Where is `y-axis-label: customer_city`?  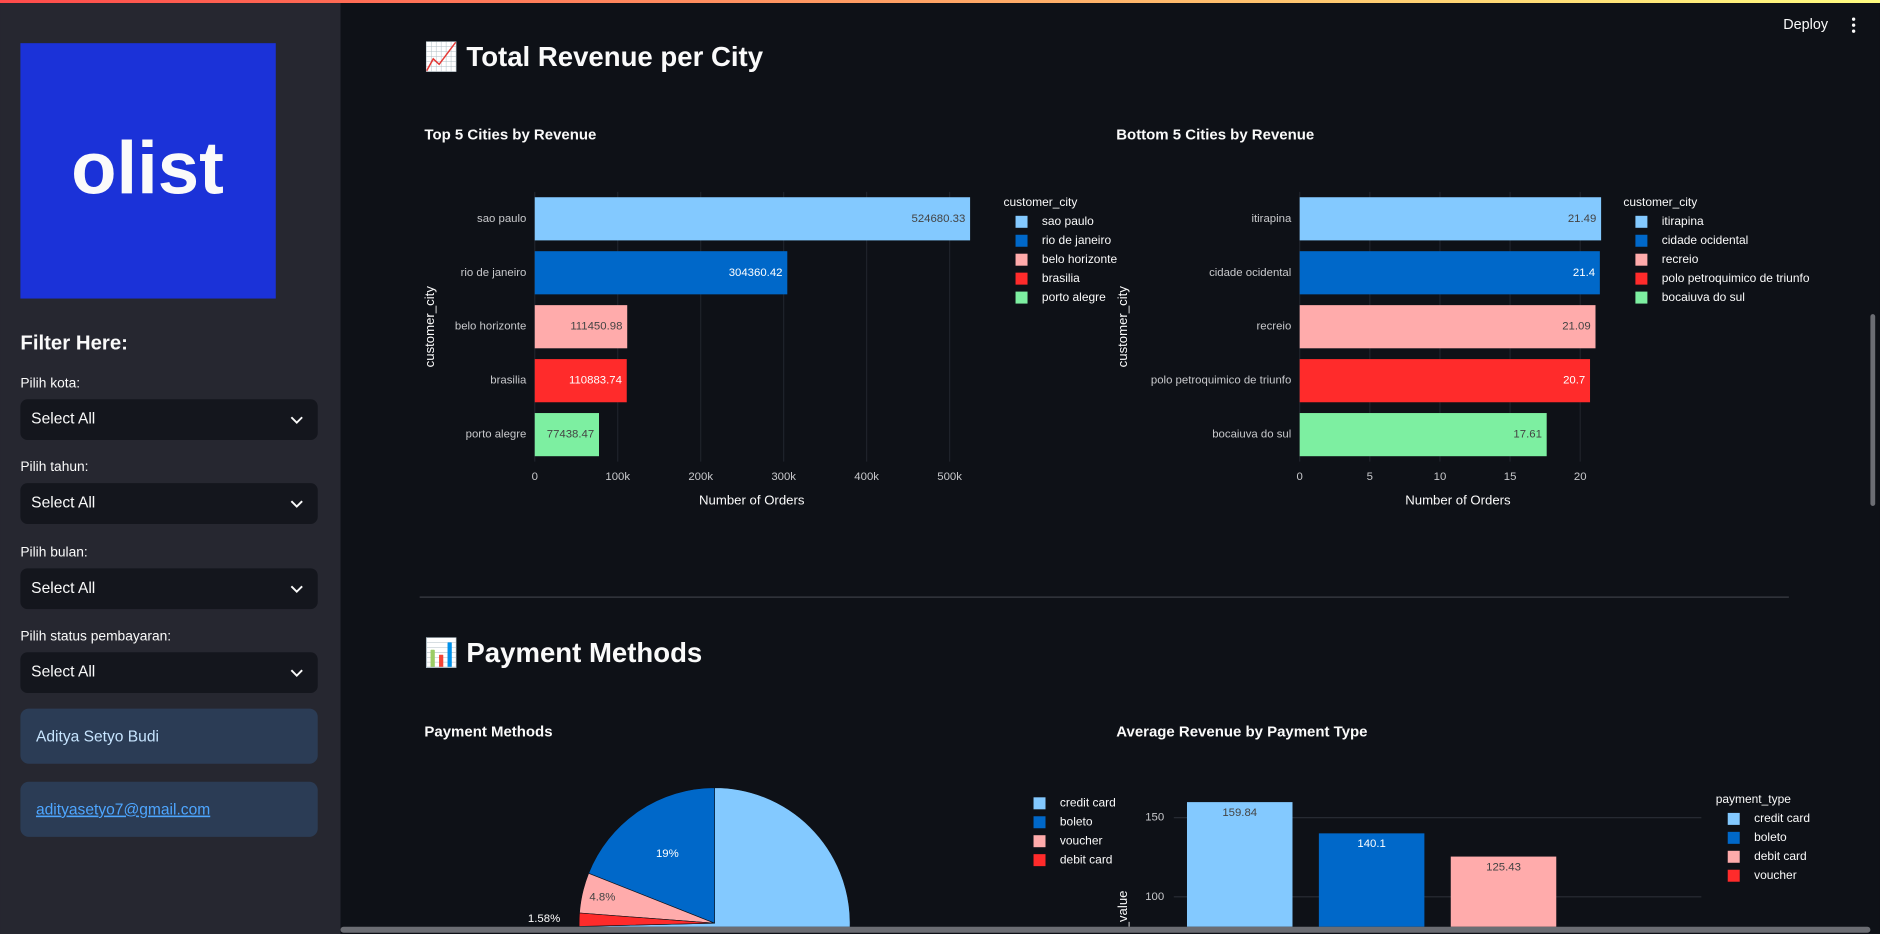 y-axis-label: customer_city is located at coordinates (1122, 327).